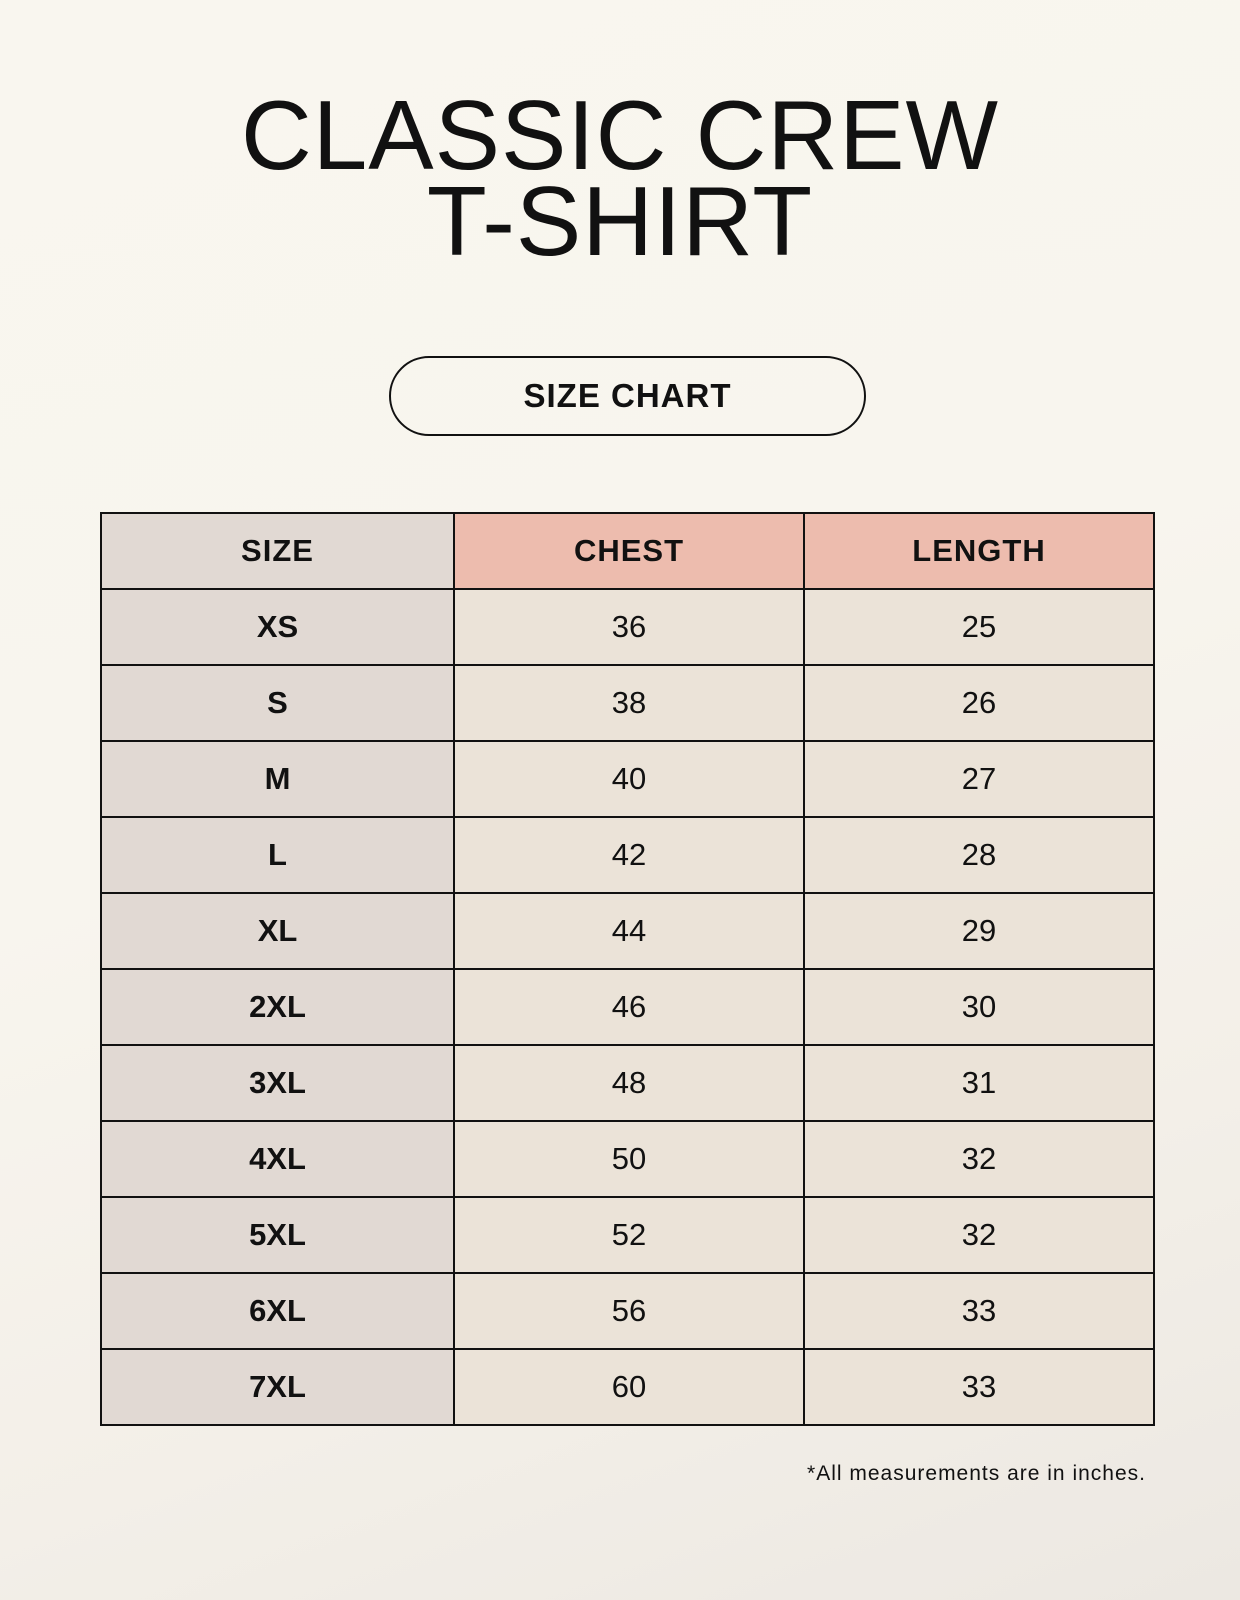 The width and height of the screenshot is (1240, 1600). I want to click on cell-chest: 44, so click(629, 931).